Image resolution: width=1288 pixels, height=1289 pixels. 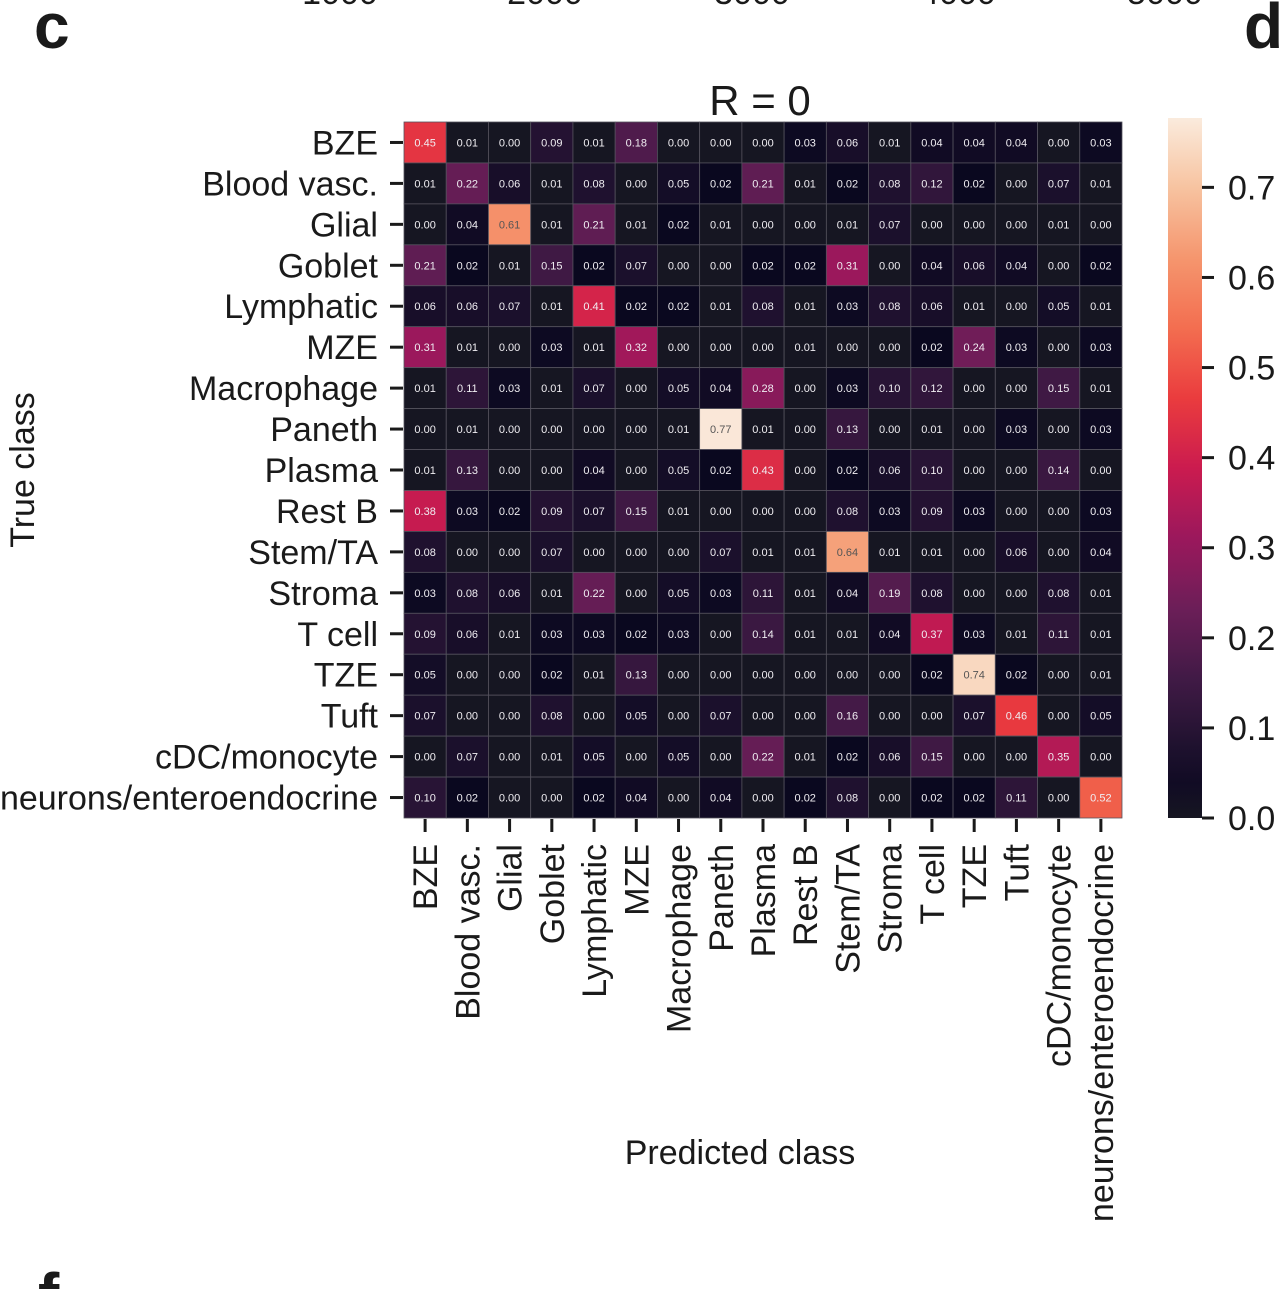 I want to click on top-tick-label: 1000, so click(x=340, y=6).